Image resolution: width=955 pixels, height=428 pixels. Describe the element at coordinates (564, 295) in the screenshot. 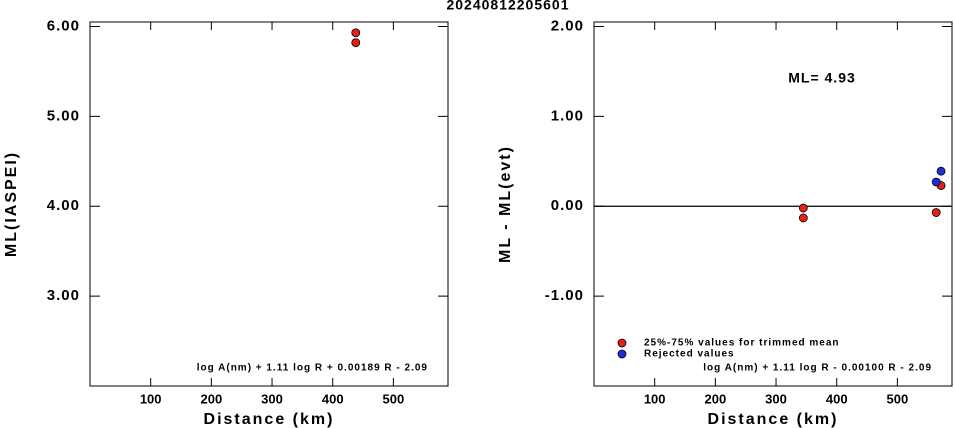

I see `y-tick-label: -1.00` at that location.